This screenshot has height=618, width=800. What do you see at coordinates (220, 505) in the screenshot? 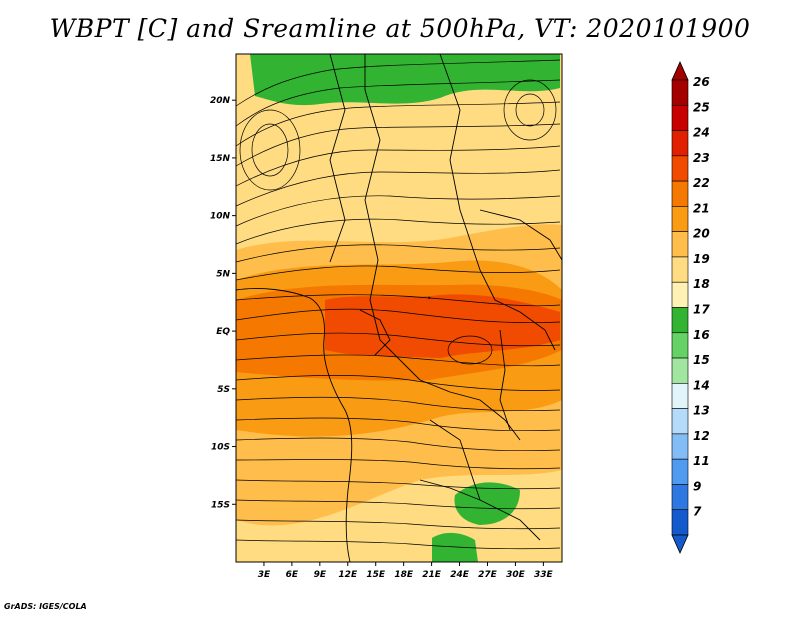
I see `lat-tick-label: 15S` at bounding box center [220, 505].